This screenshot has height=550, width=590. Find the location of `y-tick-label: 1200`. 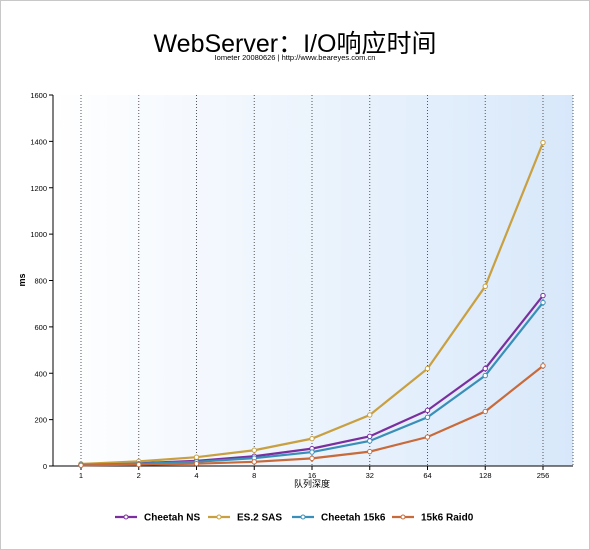

y-tick-label: 1200 is located at coordinates (38, 188).